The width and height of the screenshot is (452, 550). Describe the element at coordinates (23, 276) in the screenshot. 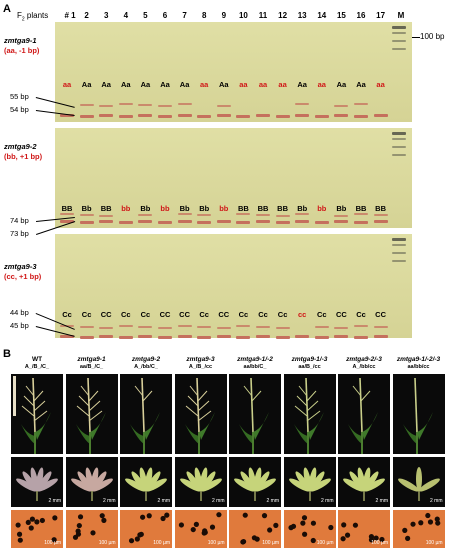

I see `genotype-description: (cc, +1 bp)` at that location.